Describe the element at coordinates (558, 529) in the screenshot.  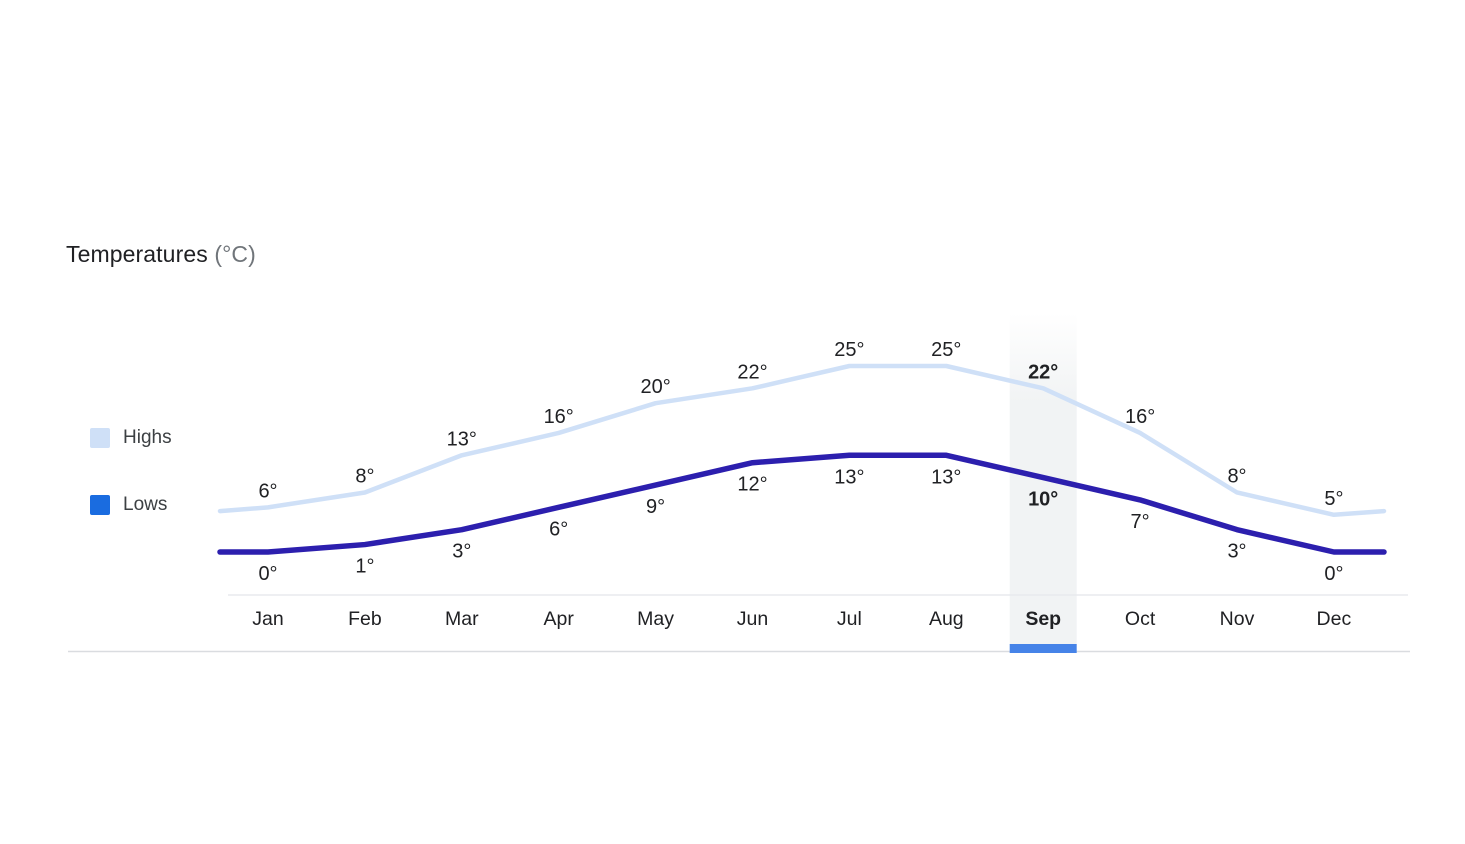
I see `low-value-label-apr: 6°` at that location.